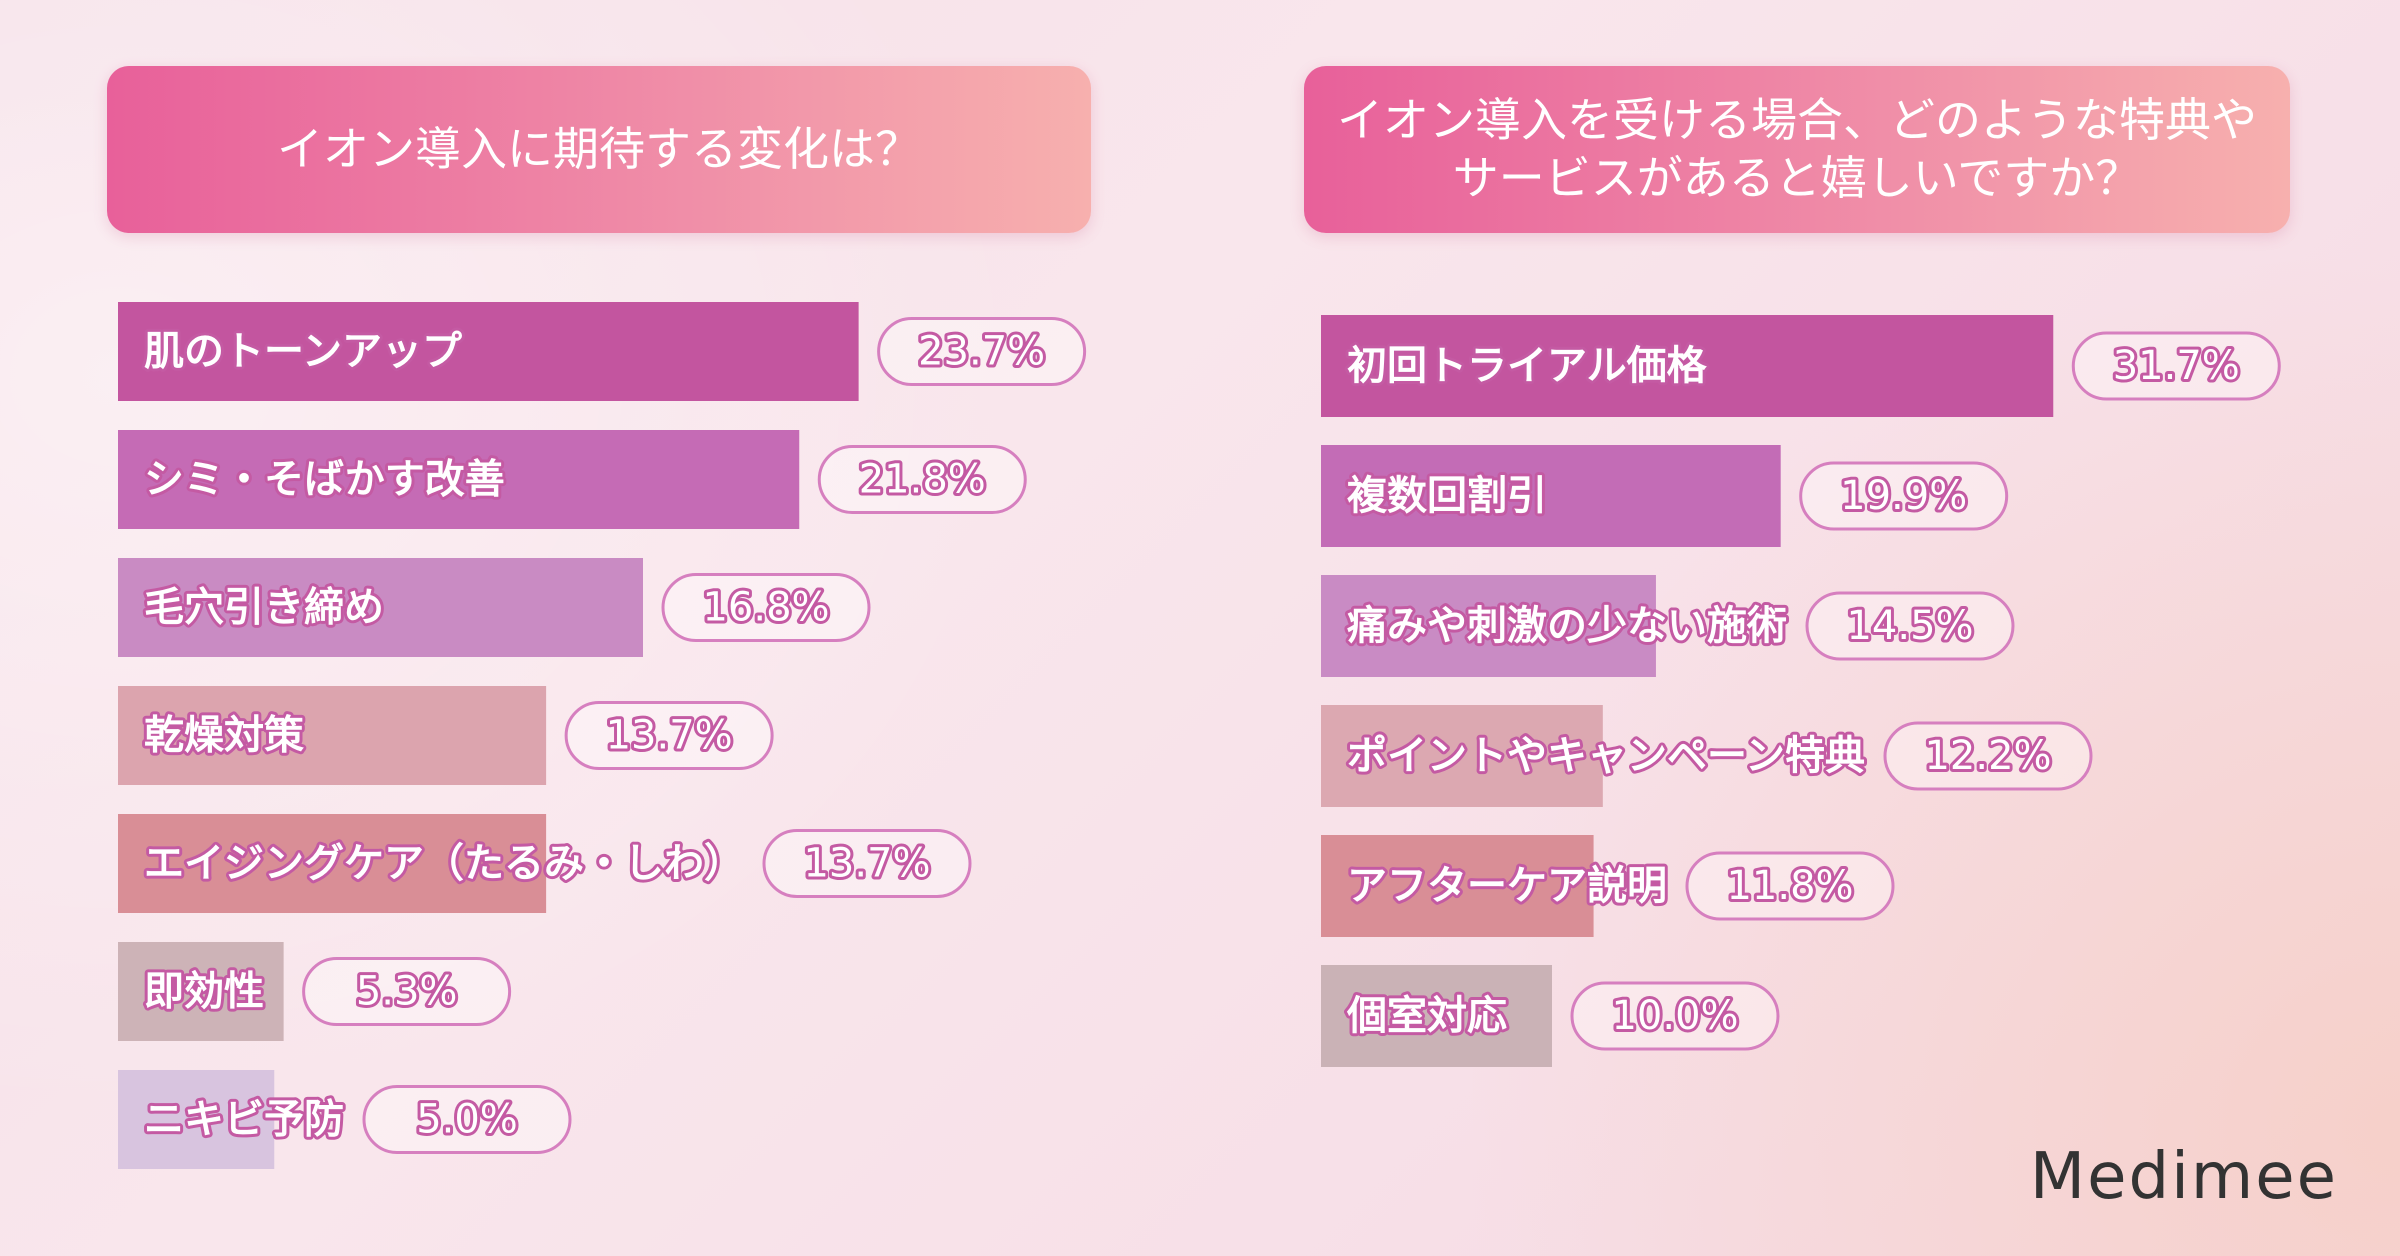 The width and height of the screenshot is (2400, 1256). I want to click on value-label: 21.8%, so click(922, 480).